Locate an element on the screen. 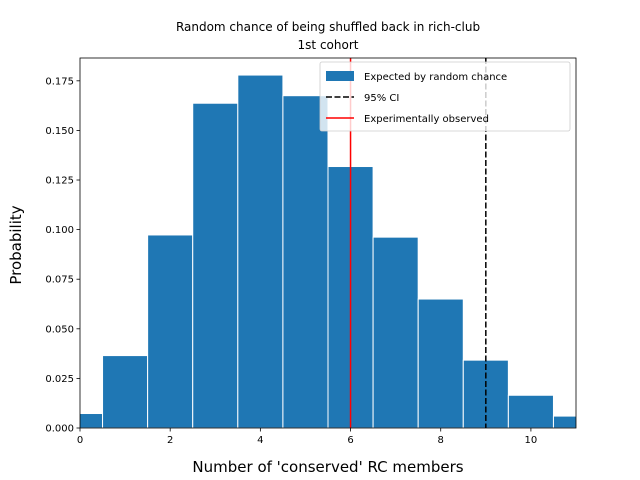 The width and height of the screenshot is (640, 480). legend-box is located at coordinates (445, 96).